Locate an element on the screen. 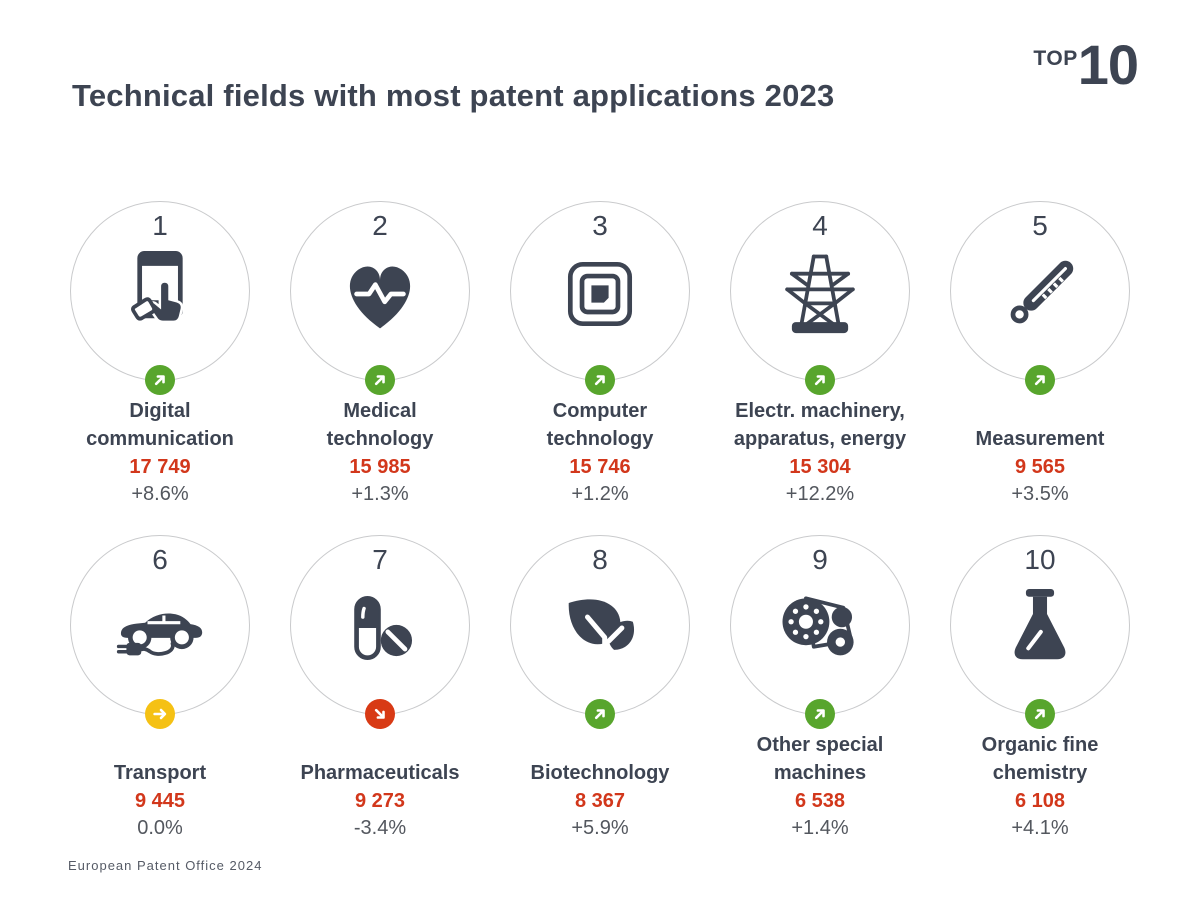 The image size is (1200, 900). field-name: Transport is located at coordinates (160, 773).